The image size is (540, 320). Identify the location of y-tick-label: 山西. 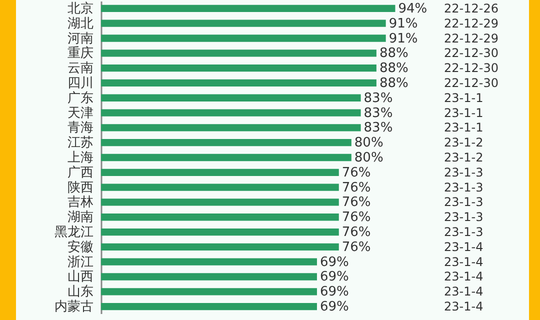
(81, 277).